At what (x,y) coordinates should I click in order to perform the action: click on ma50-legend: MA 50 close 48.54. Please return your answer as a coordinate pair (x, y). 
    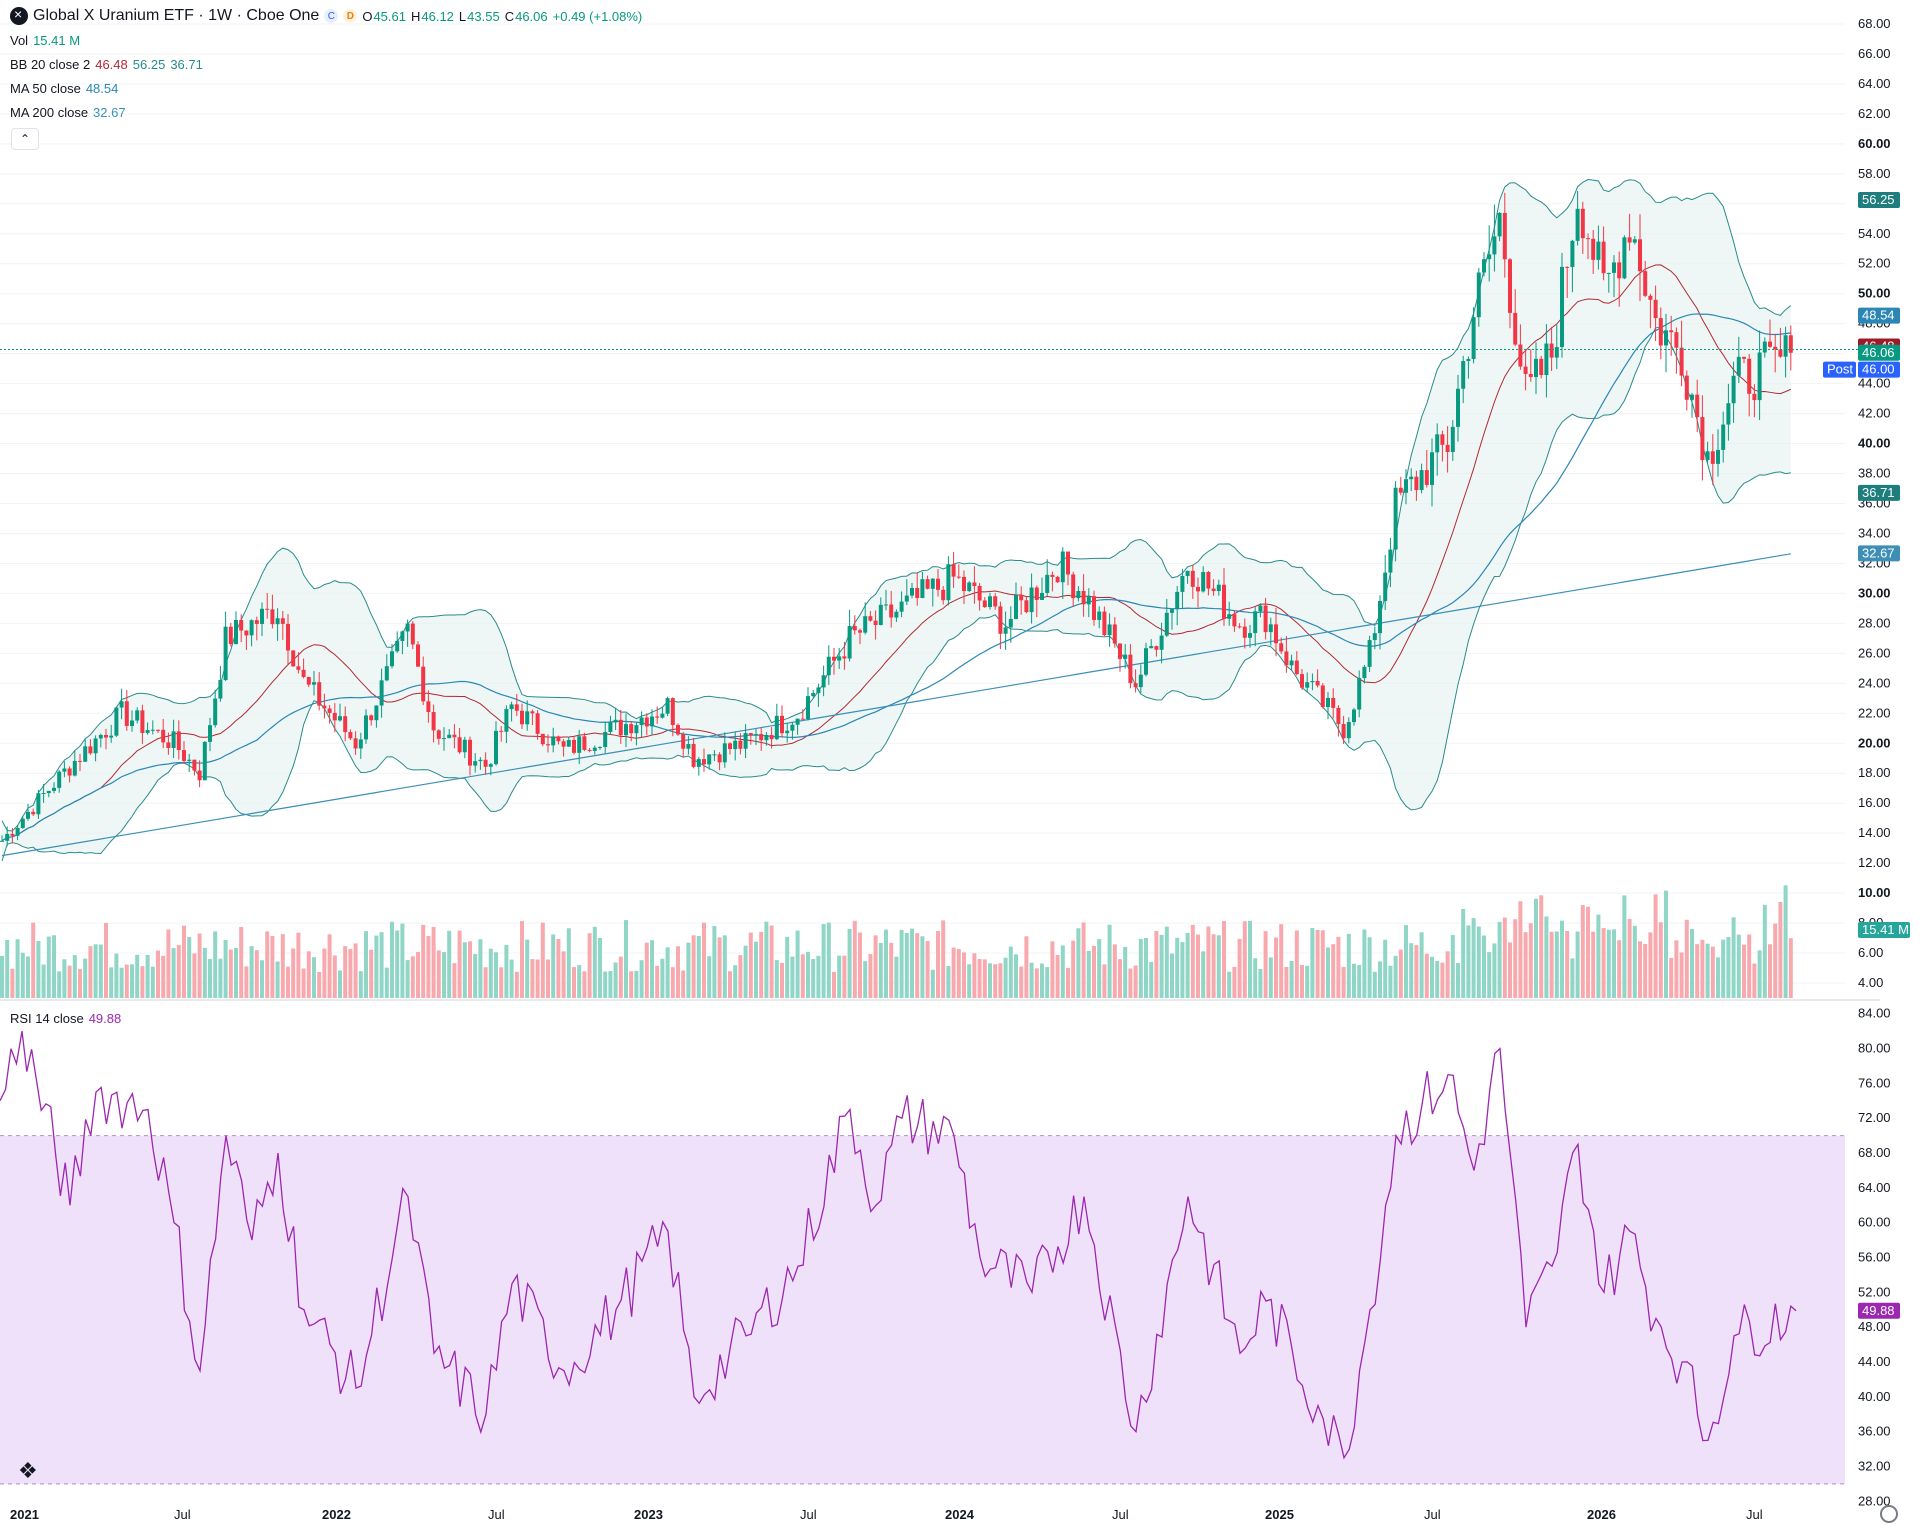
    Looking at the image, I should click on (64, 88).